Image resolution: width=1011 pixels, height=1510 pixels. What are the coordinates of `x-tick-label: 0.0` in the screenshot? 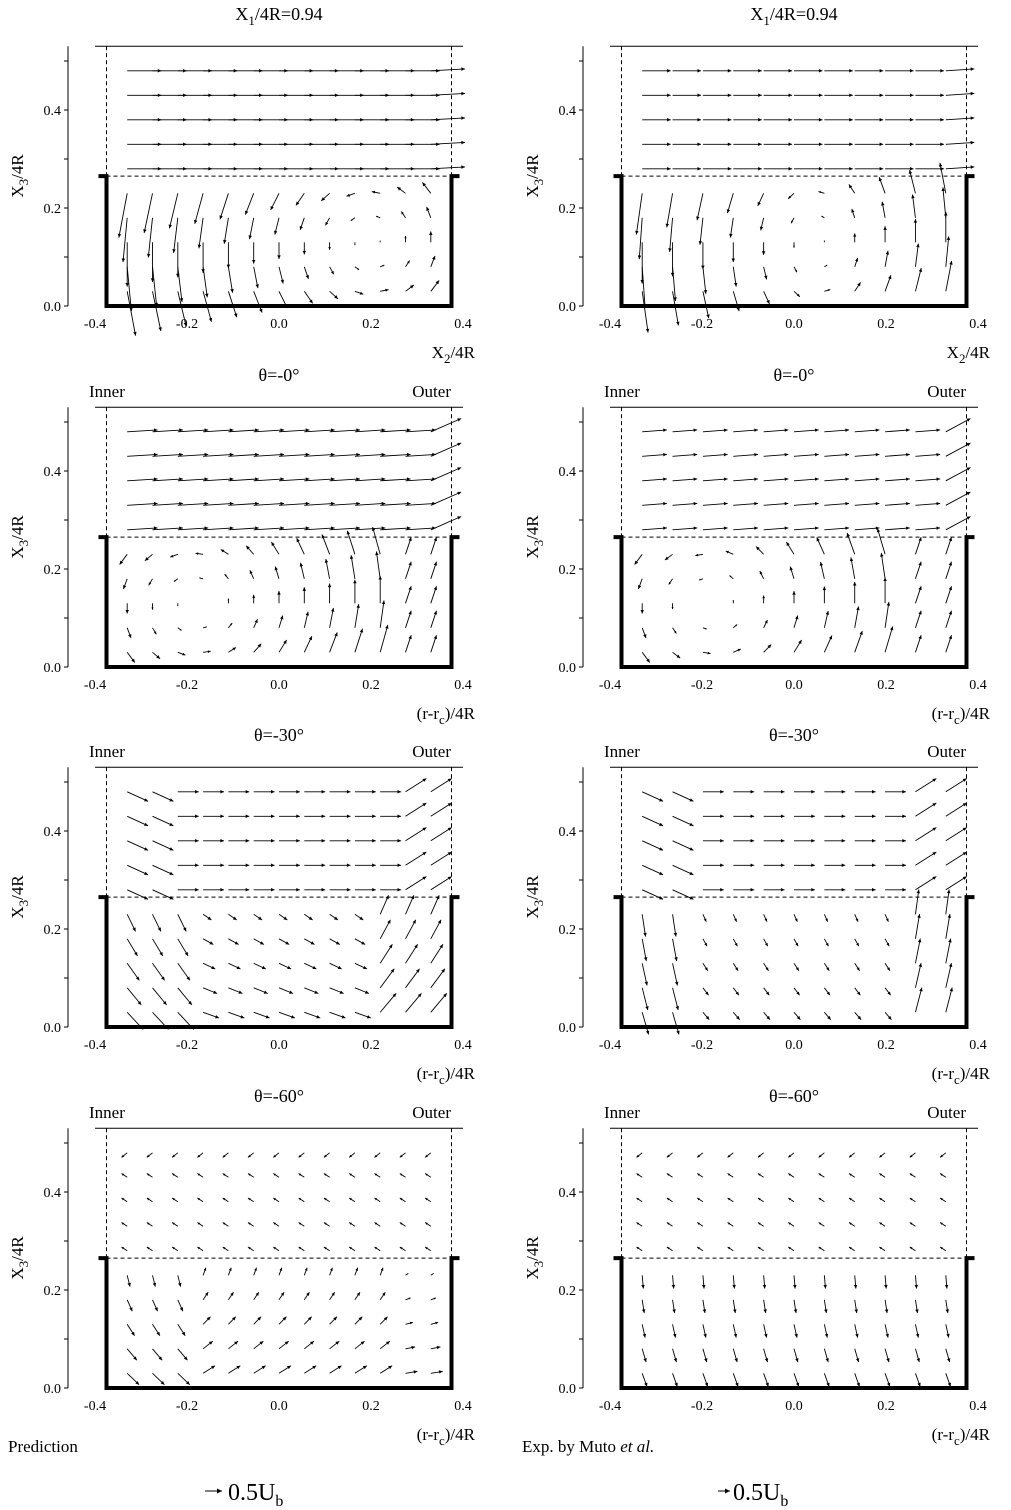 It's located at (279, 685).